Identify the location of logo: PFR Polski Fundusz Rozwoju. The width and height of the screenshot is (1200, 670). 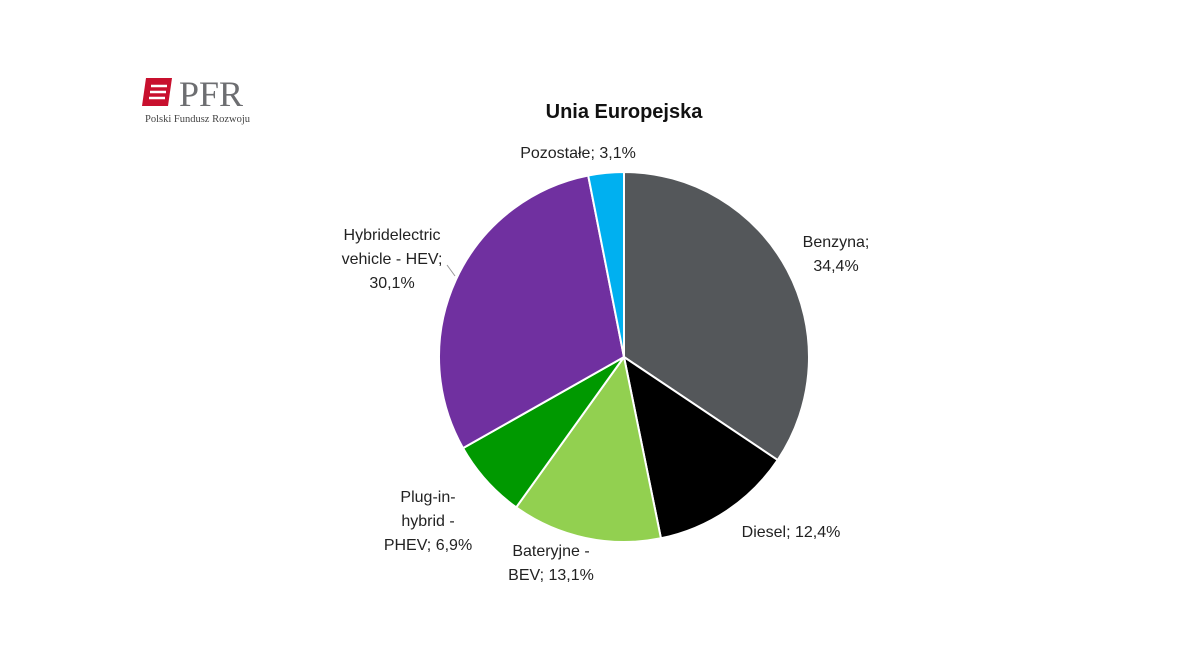
(196, 99).